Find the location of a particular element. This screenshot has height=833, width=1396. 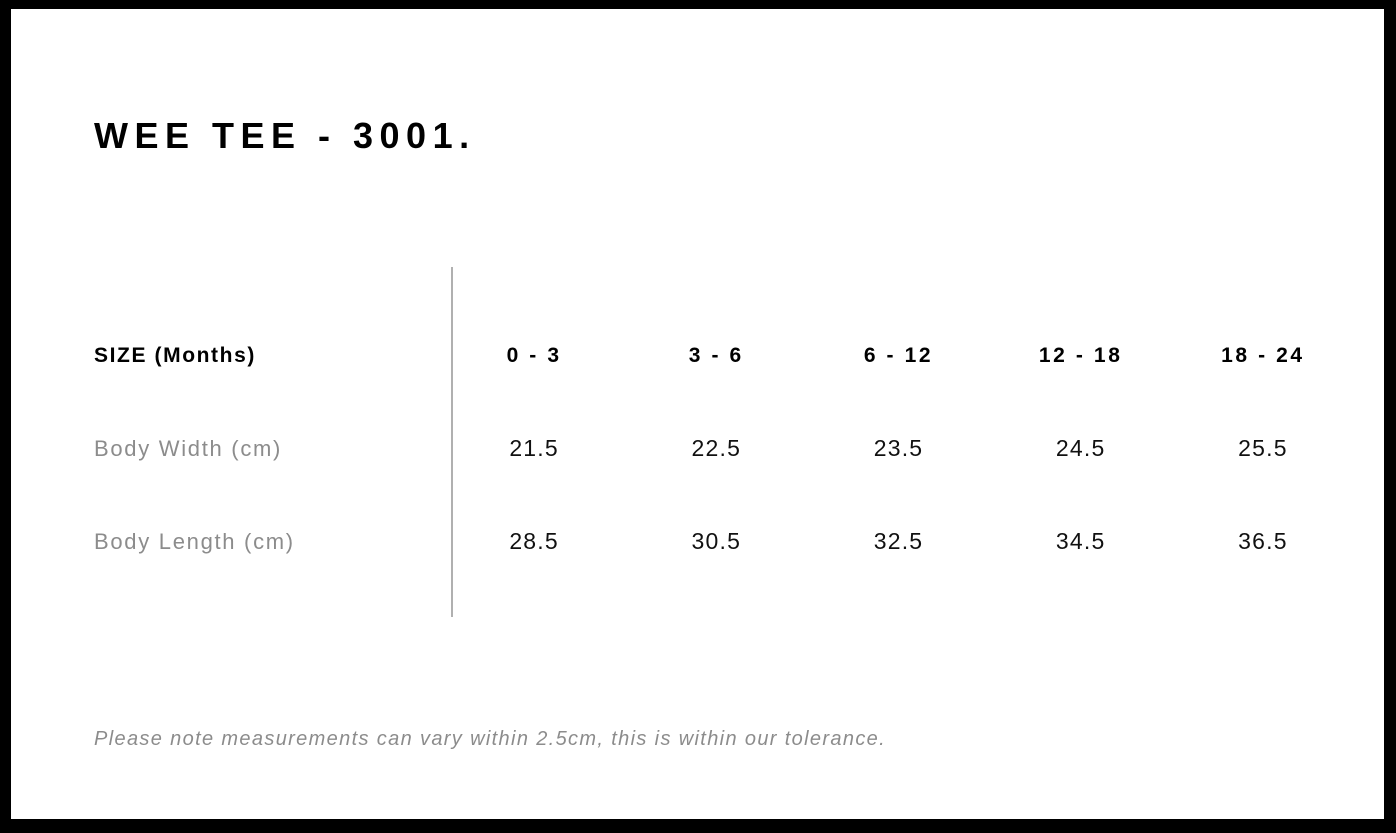

body-width-3-6: 22.5 is located at coordinates (716, 448).